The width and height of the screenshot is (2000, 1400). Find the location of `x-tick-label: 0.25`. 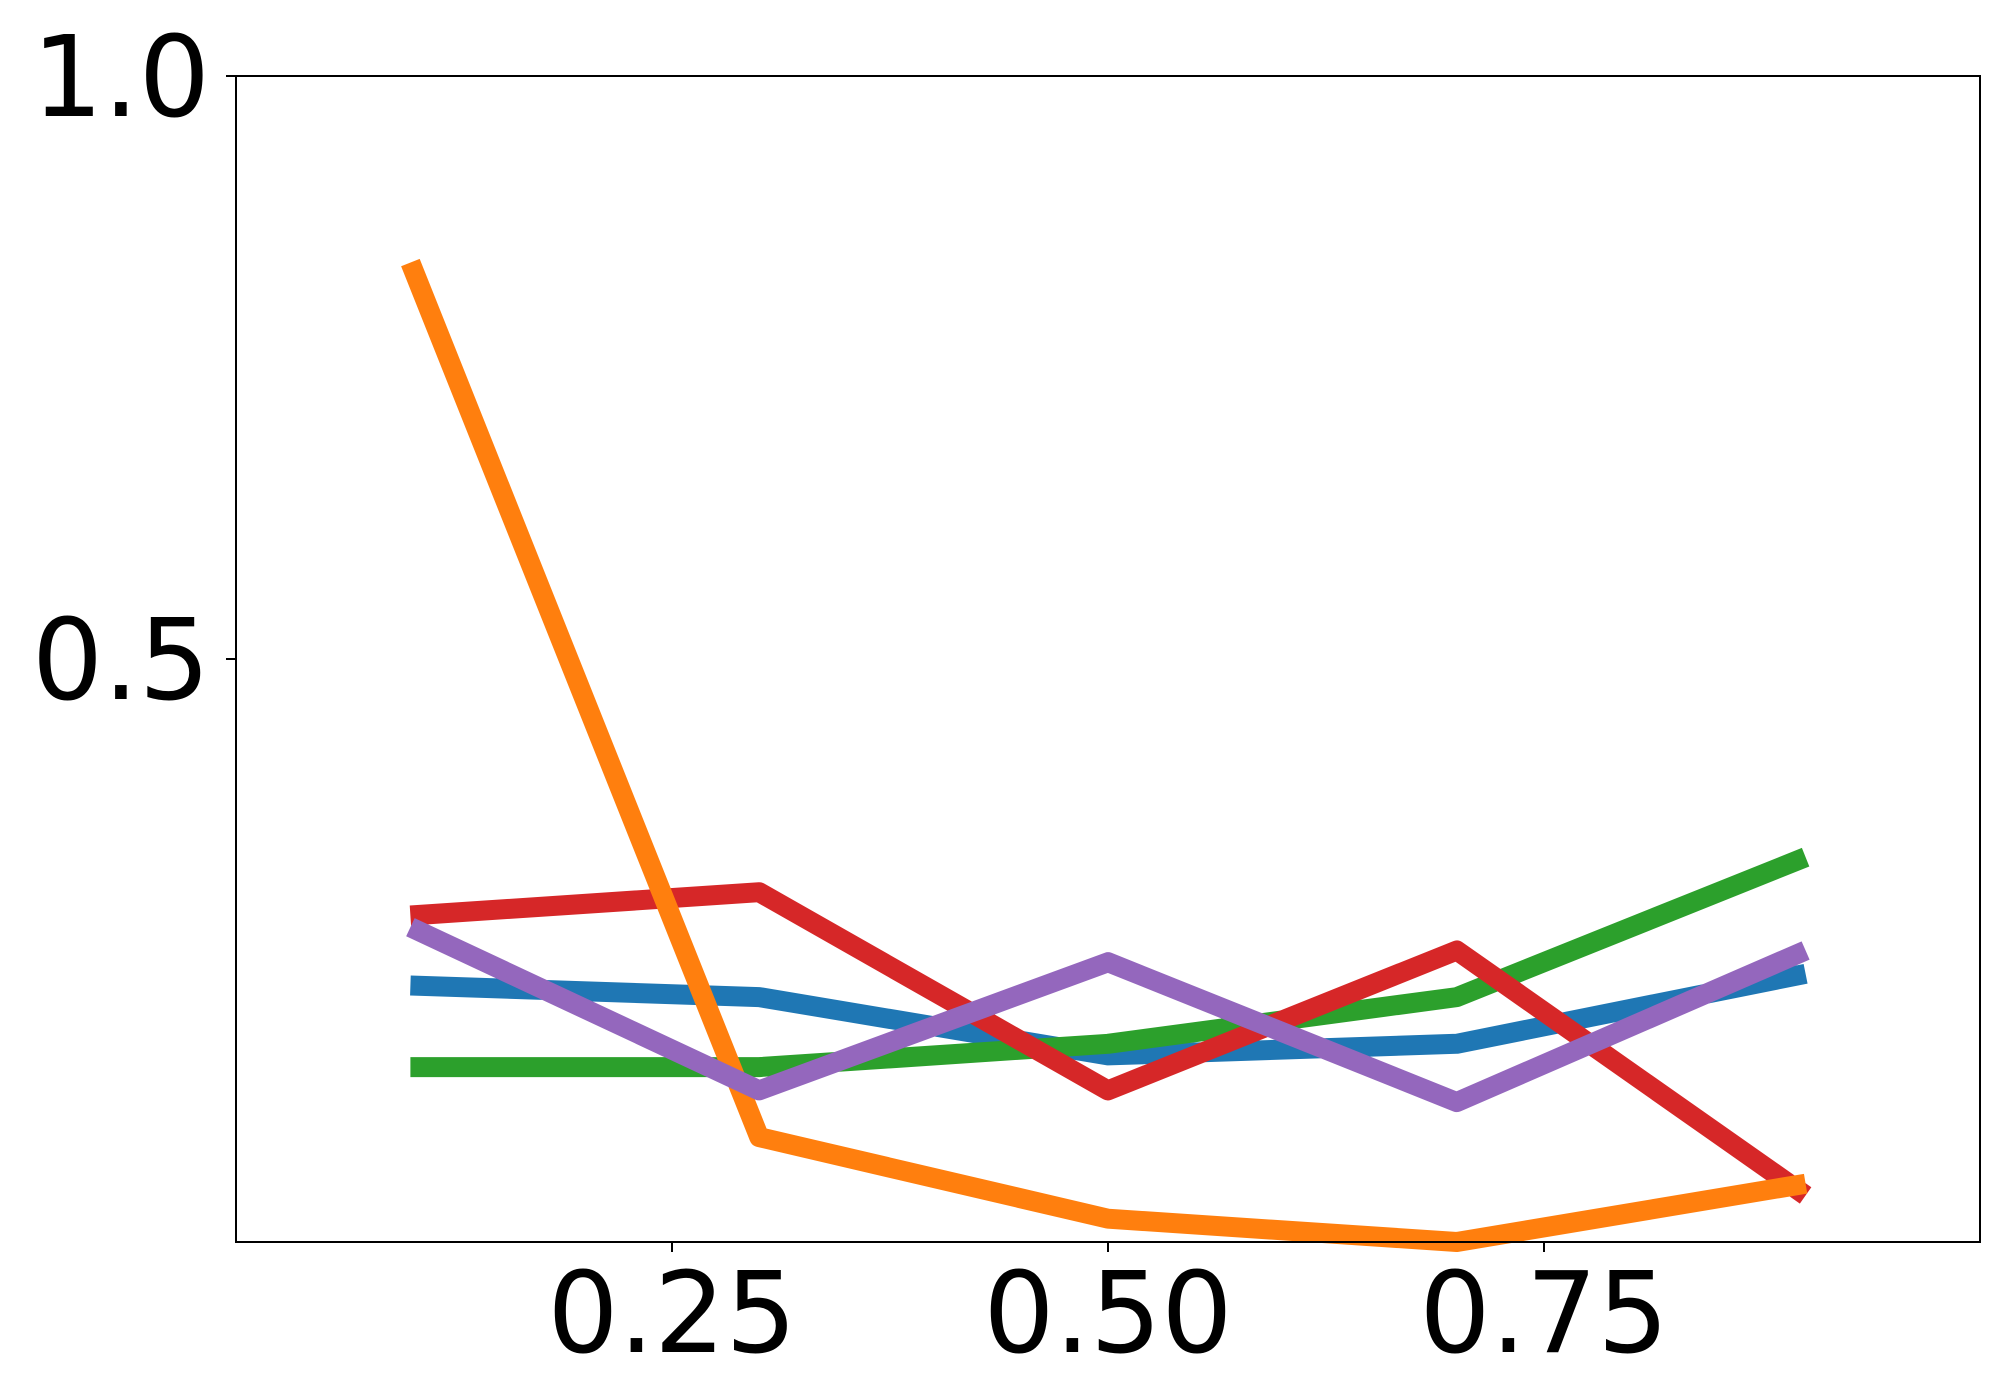

x-tick-label: 0.25 is located at coordinates (671, 1314).